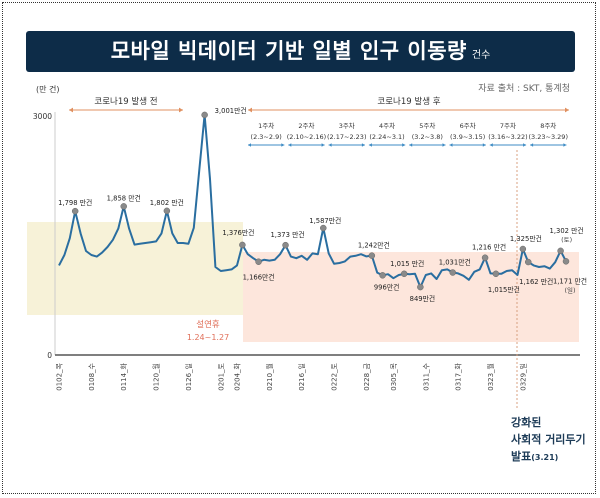 The image size is (600, 498). What do you see at coordinates (526, 238) in the screenshot?
I see `data-label: 1,325만건` at bounding box center [526, 238].